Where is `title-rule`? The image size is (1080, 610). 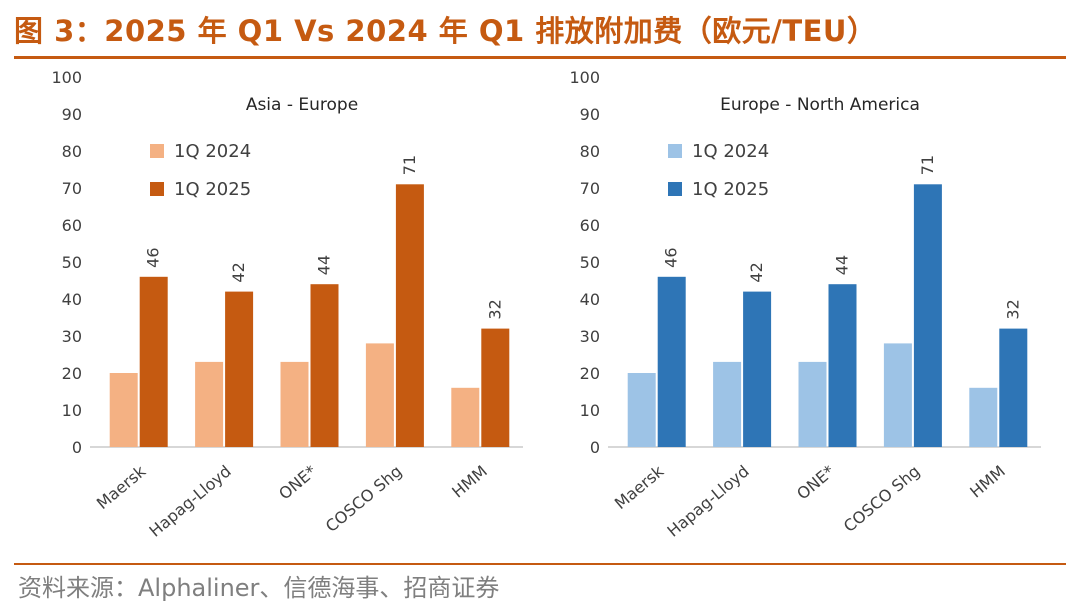 title-rule is located at coordinates (540, 57).